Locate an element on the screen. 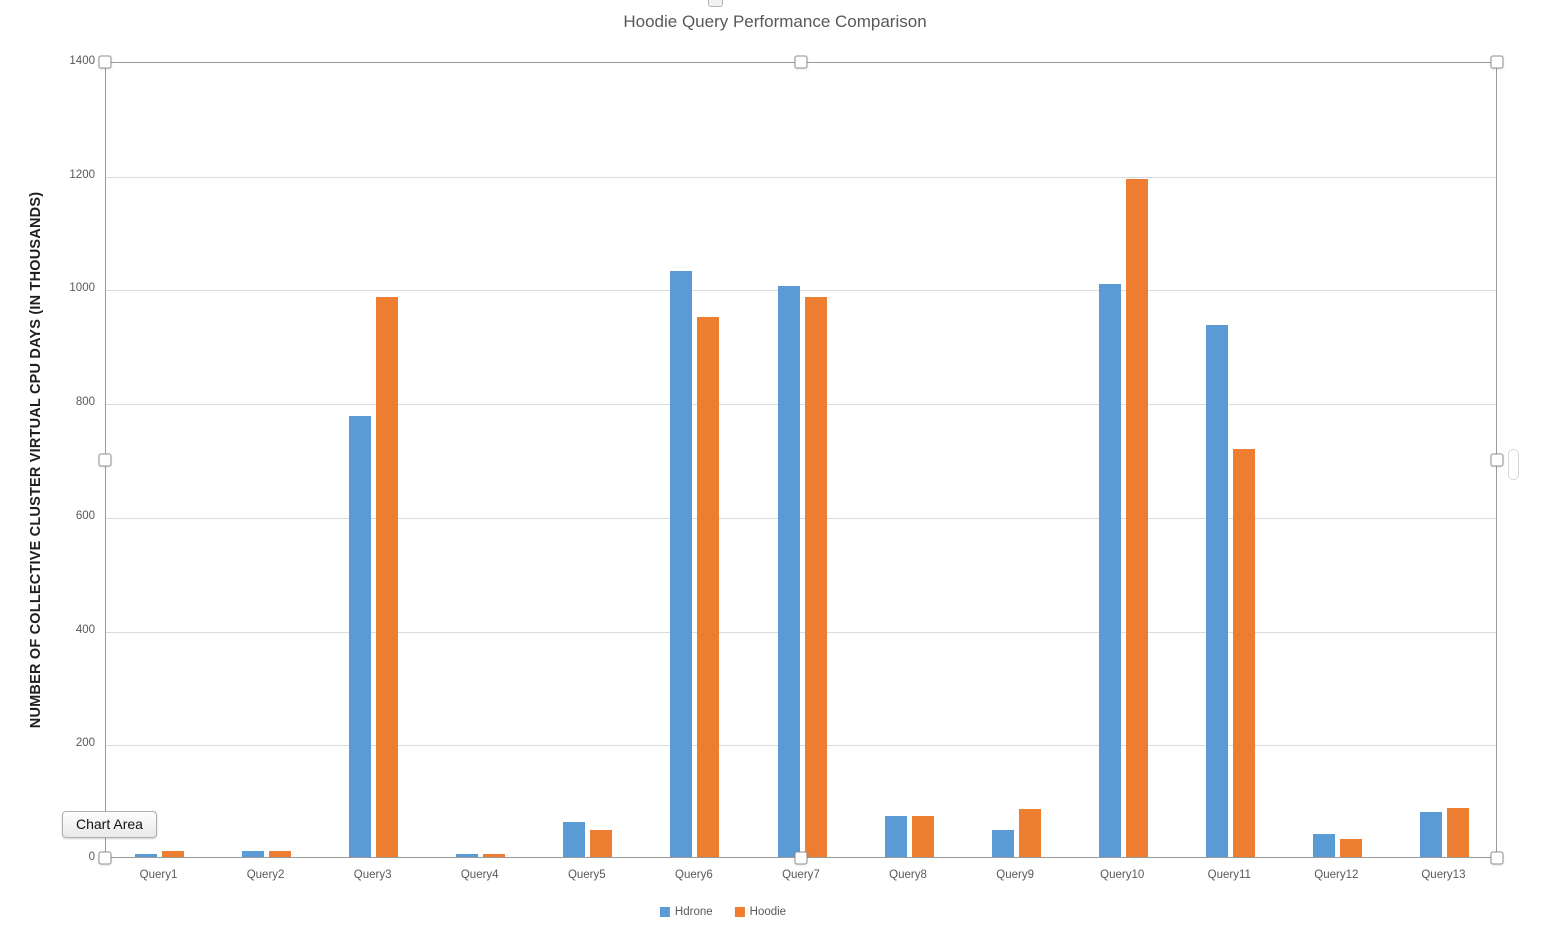 The width and height of the screenshot is (1550, 934). y-tick-label-1400: 1400 is located at coordinates (82, 61).